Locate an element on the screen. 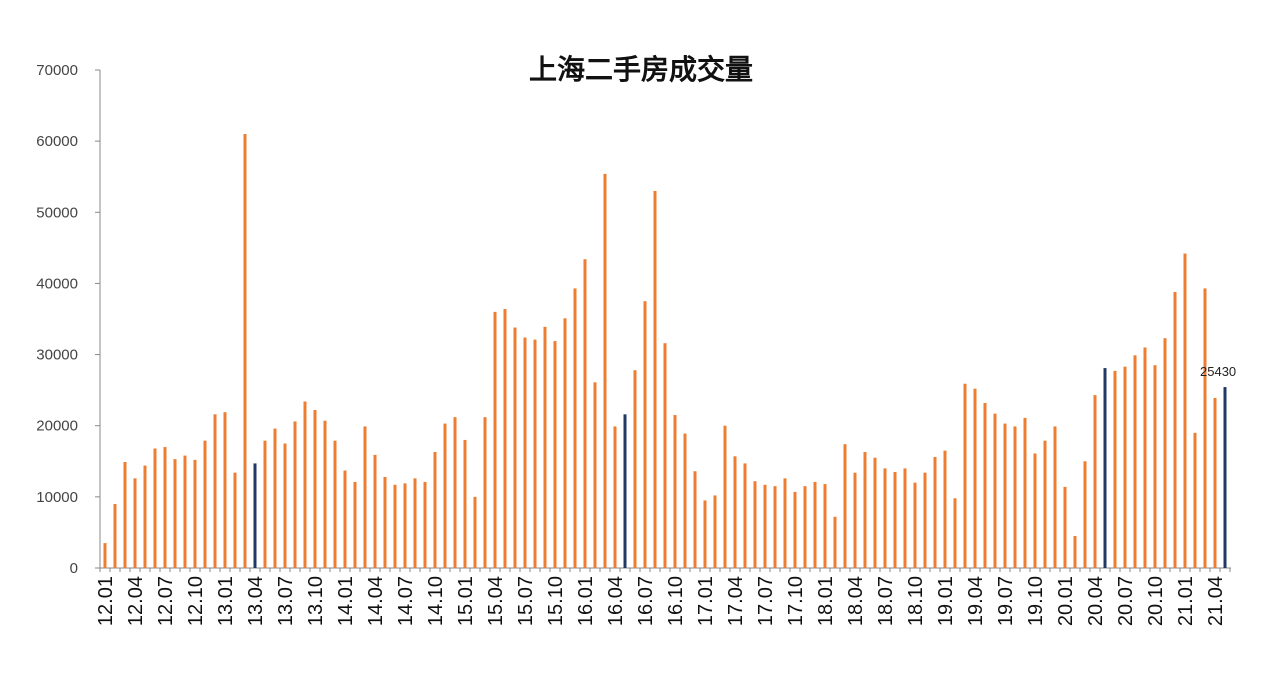 This screenshot has height=686, width=1282. x-tick-label: 12.01 is located at coordinates (106, 601).